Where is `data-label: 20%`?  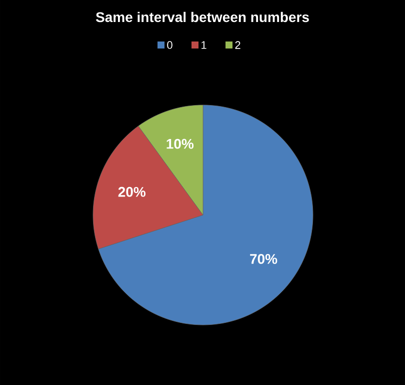
data-label: 20% is located at coordinates (132, 191).